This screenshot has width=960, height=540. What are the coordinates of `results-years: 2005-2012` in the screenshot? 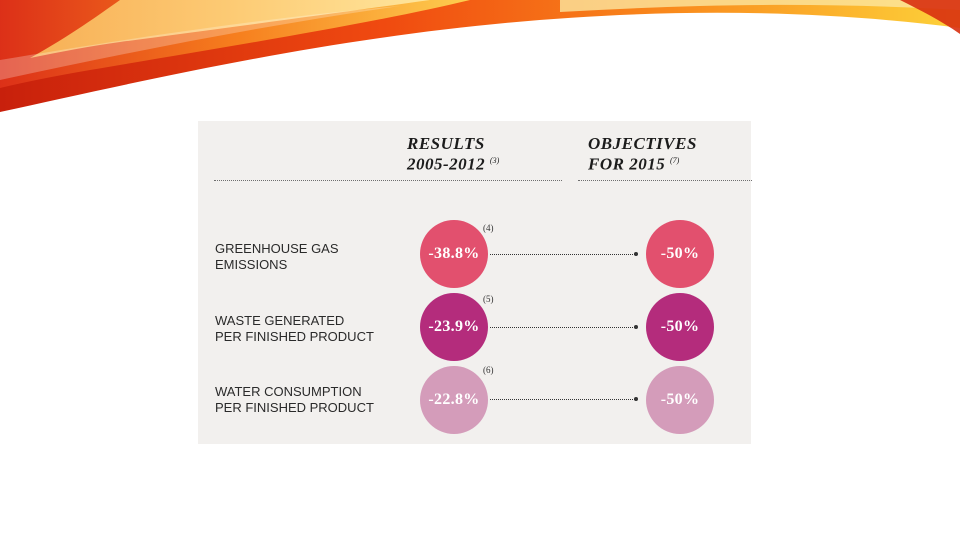 It's located at (446, 164).